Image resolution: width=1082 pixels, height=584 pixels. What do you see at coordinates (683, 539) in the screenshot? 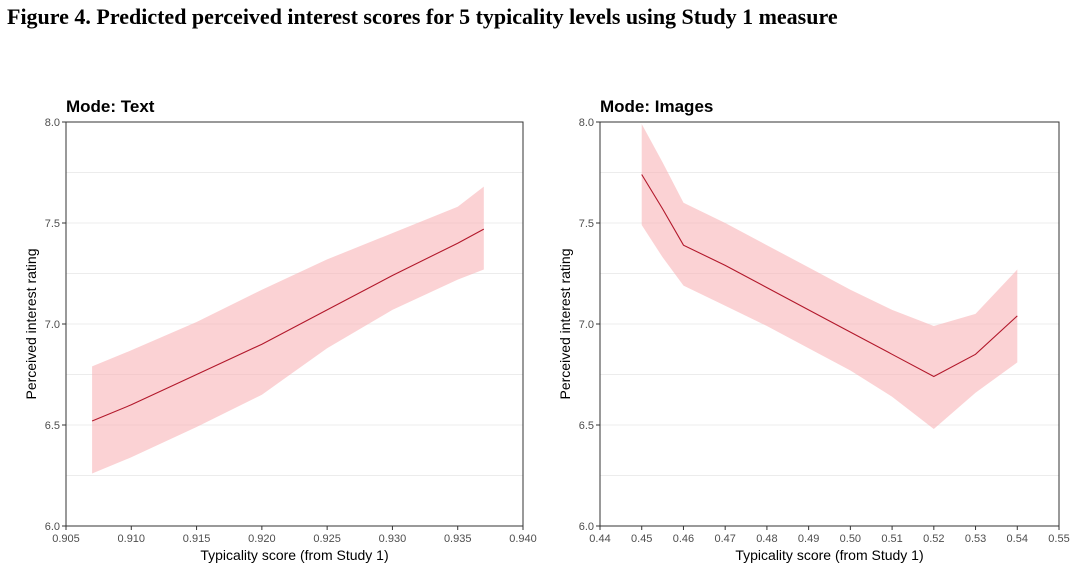
I see `x-tick-label: 0.46` at bounding box center [683, 539].